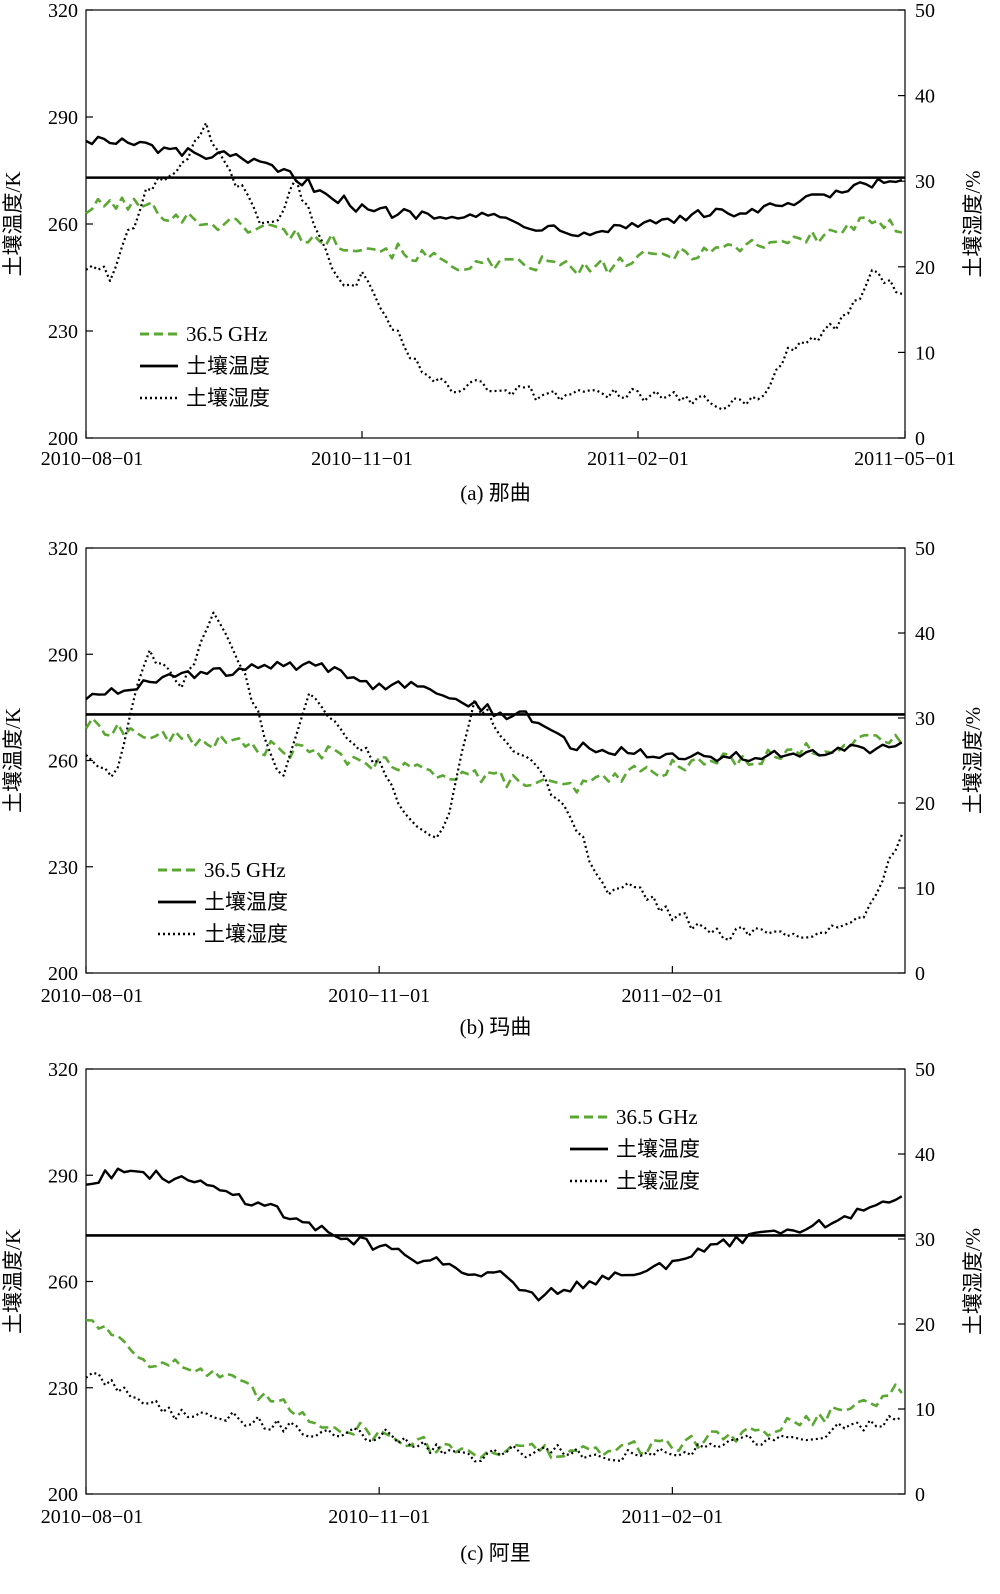 The width and height of the screenshot is (1000, 1594). Describe the element at coordinates (496, 1027) in the screenshot. I see `panel-caption: (b) 玛曲` at that location.